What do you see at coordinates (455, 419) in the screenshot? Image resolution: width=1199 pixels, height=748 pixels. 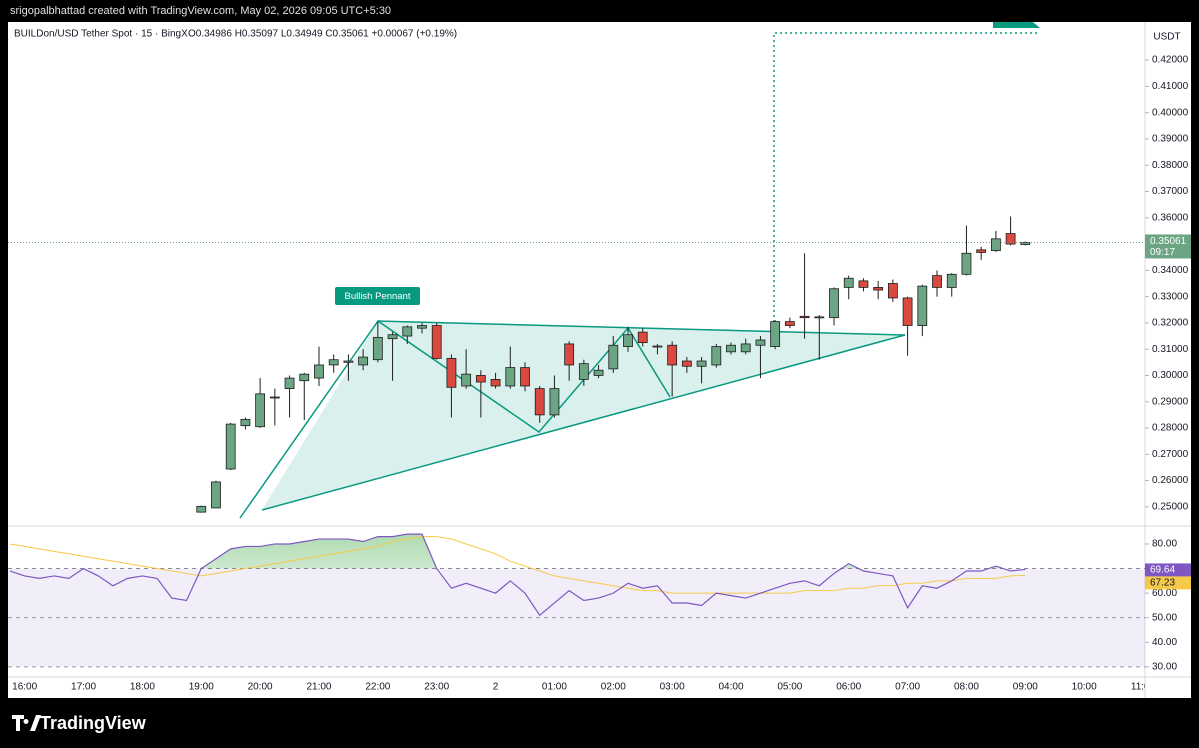 I see `pennant-zigzag` at bounding box center [455, 419].